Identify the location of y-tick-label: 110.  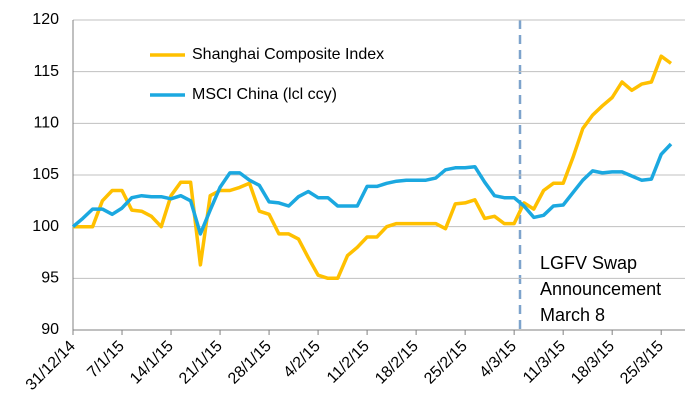
(46, 123).